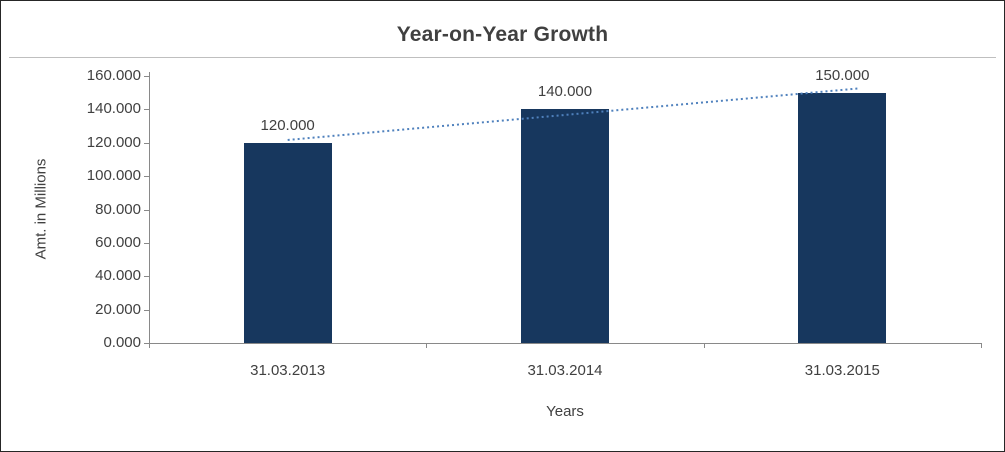 The height and width of the screenshot is (452, 1005). What do you see at coordinates (287, 125) in the screenshot?
I see `bar-value-label: 120.000` at bounding box center [287, 125].